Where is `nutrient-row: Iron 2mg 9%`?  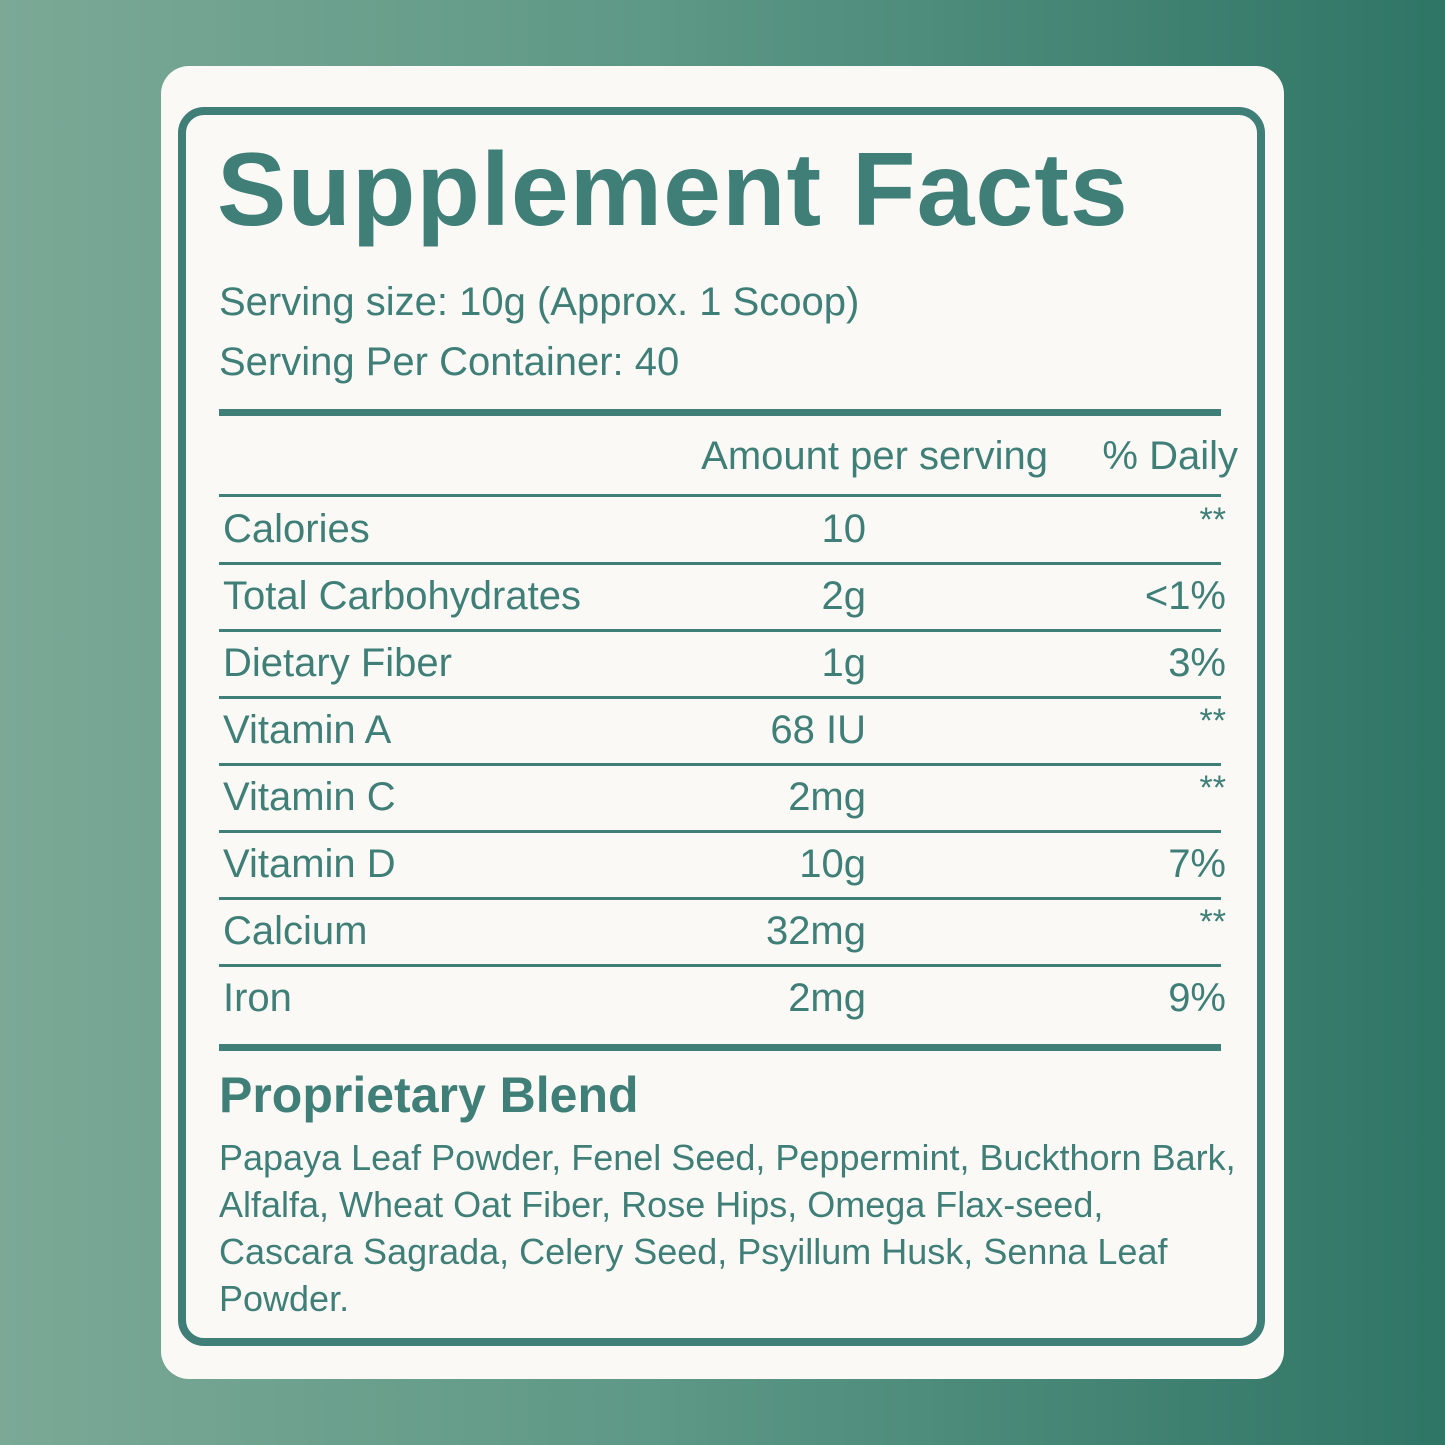
nutrient-row: Iron 2mg 9% is located at coordinates (722, 999).